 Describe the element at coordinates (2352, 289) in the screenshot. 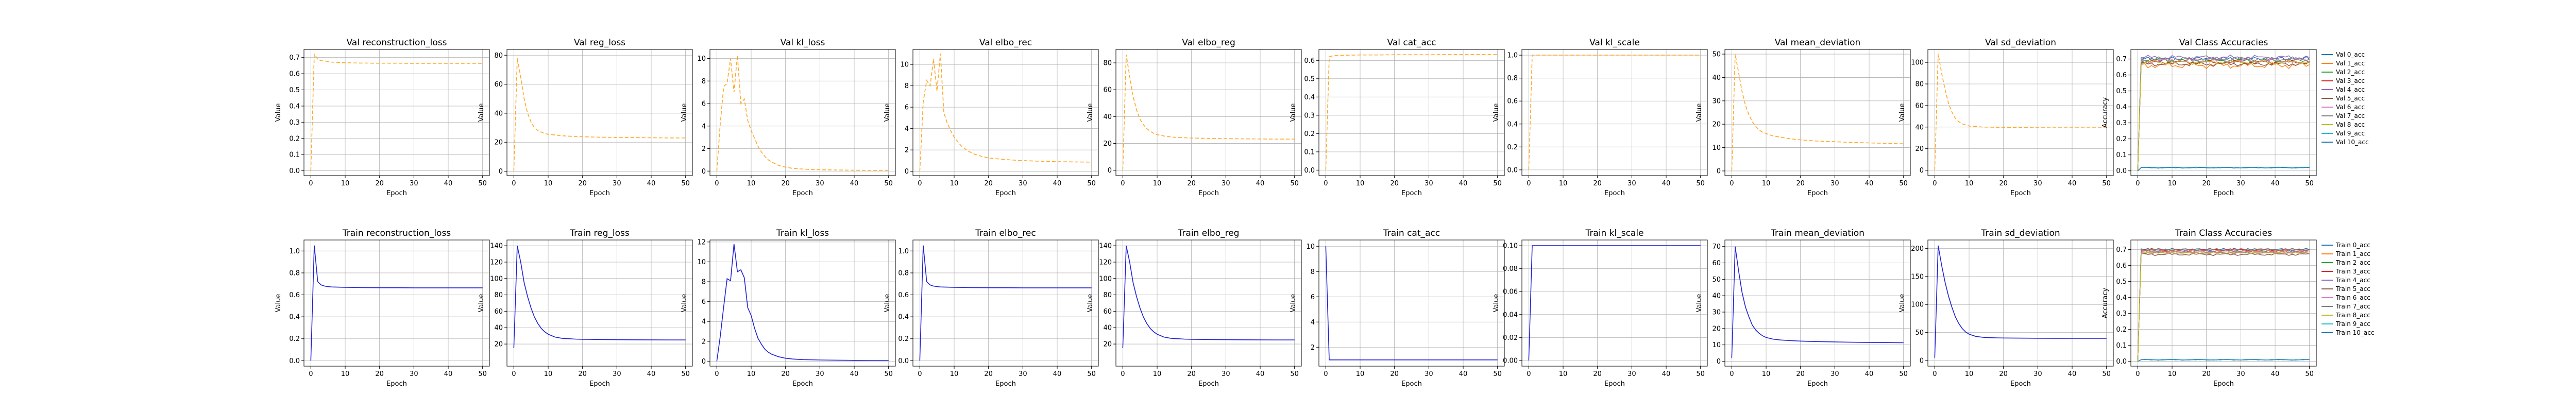

I see `legend-label: Train 5_acc` at that location.